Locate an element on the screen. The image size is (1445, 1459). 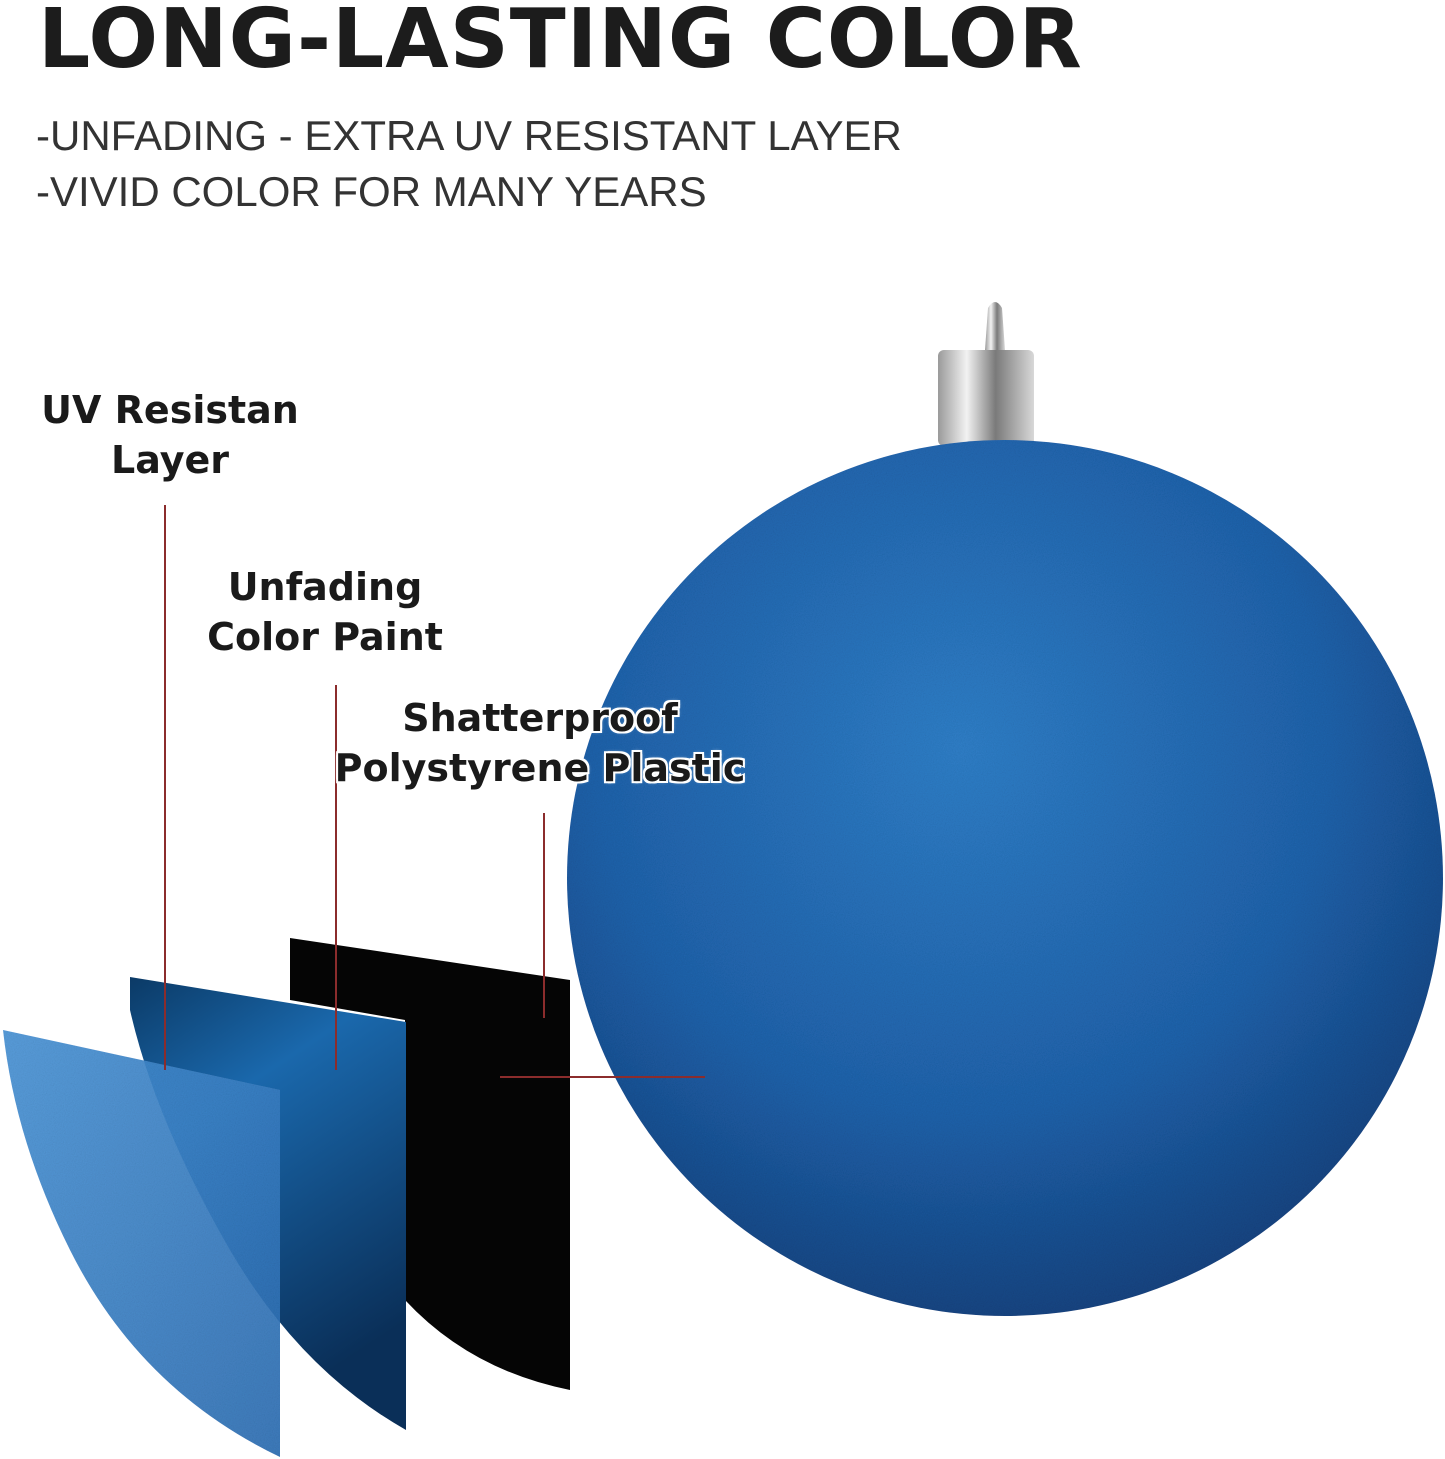
leader-lines is located at coordinates (434, 791).